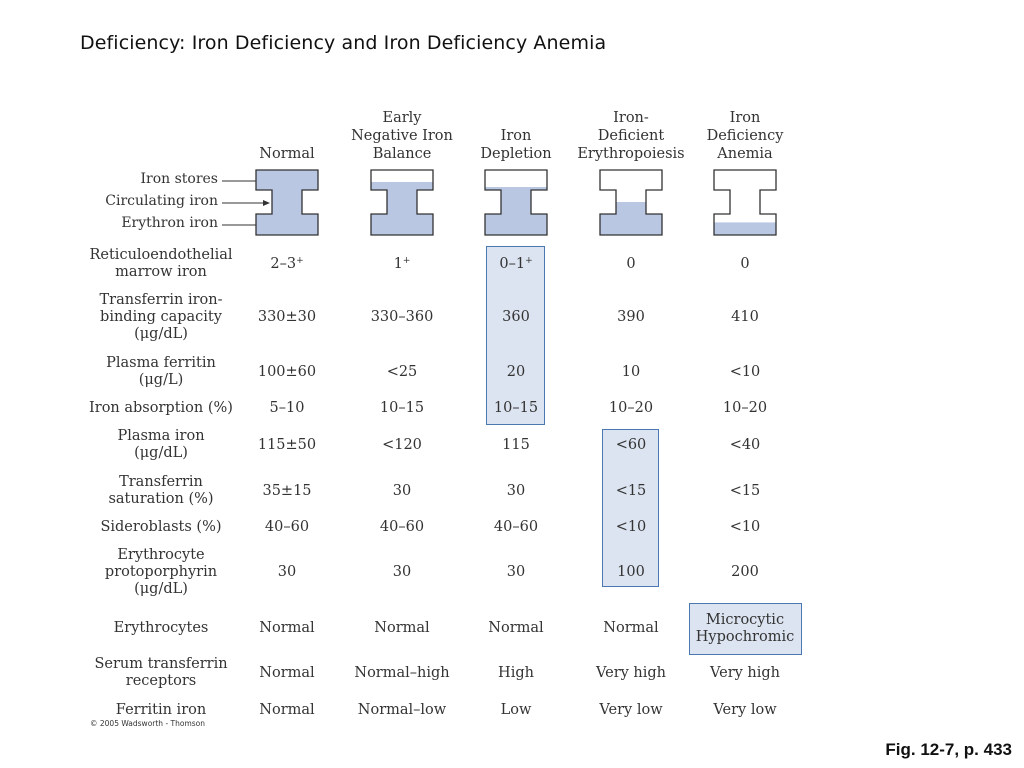 This screenshot has height=768, width=1024. I want to click on table-cell: 35±15, so click(287, 490).